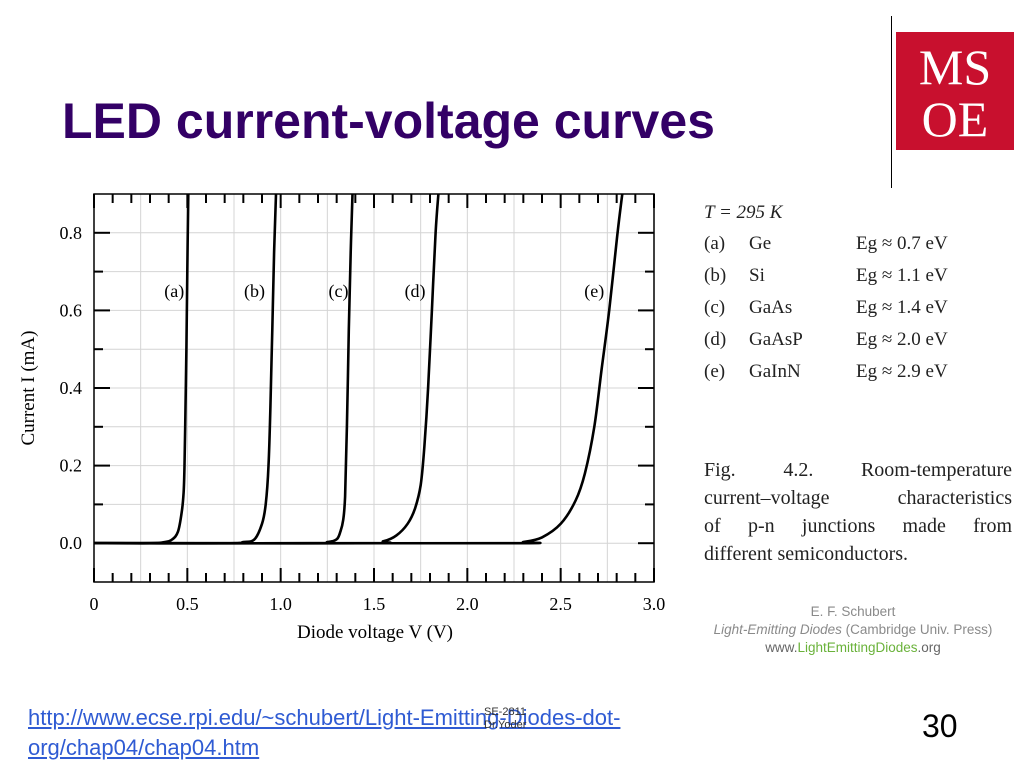 This screenshot has height=768, width=1024. Describe the element at coordinates (94, 604) in the screenshot. I see `x-tick-label: 0` at that location.